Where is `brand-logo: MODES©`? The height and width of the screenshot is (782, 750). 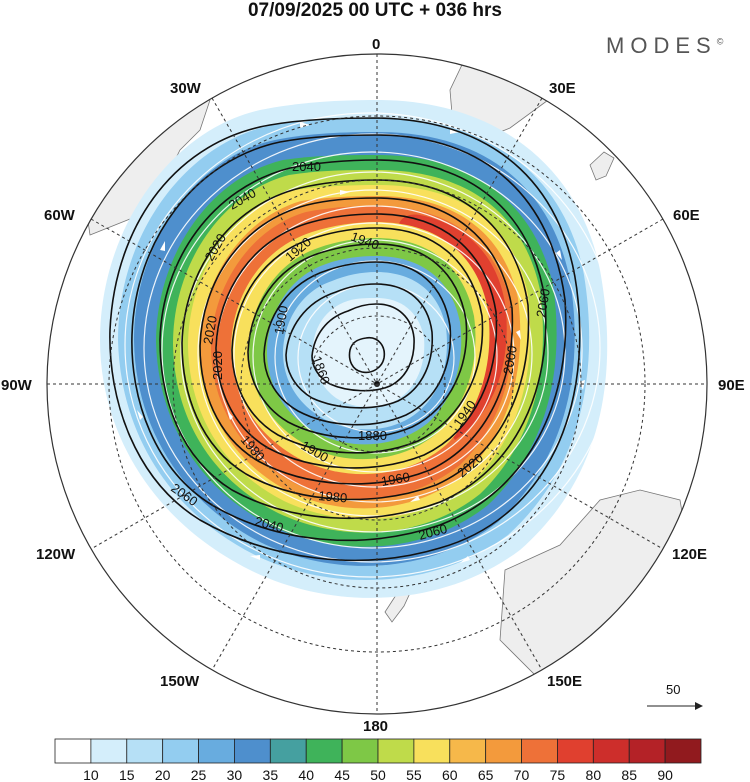
brand-logo: MODES© is located at coordinates (664, 46).